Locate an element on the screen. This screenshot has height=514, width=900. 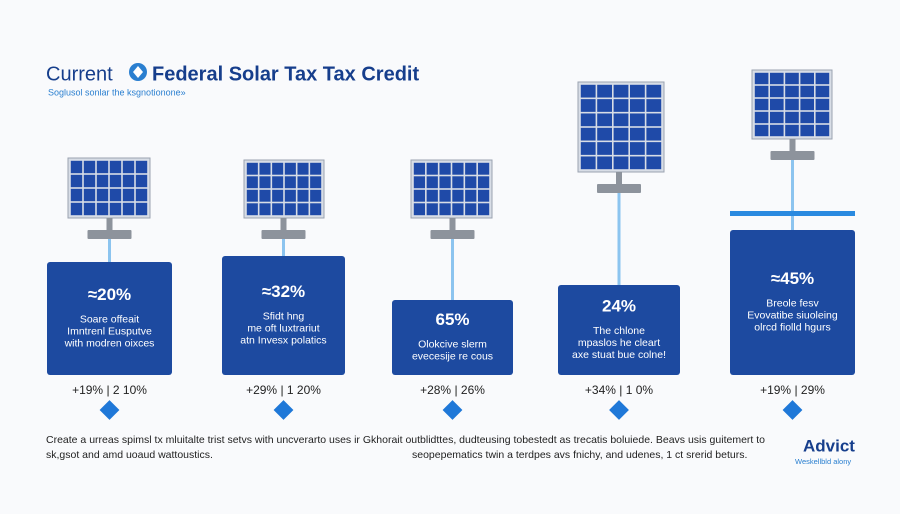
card-percent: ≈45% is located at coordinates (792, 278).